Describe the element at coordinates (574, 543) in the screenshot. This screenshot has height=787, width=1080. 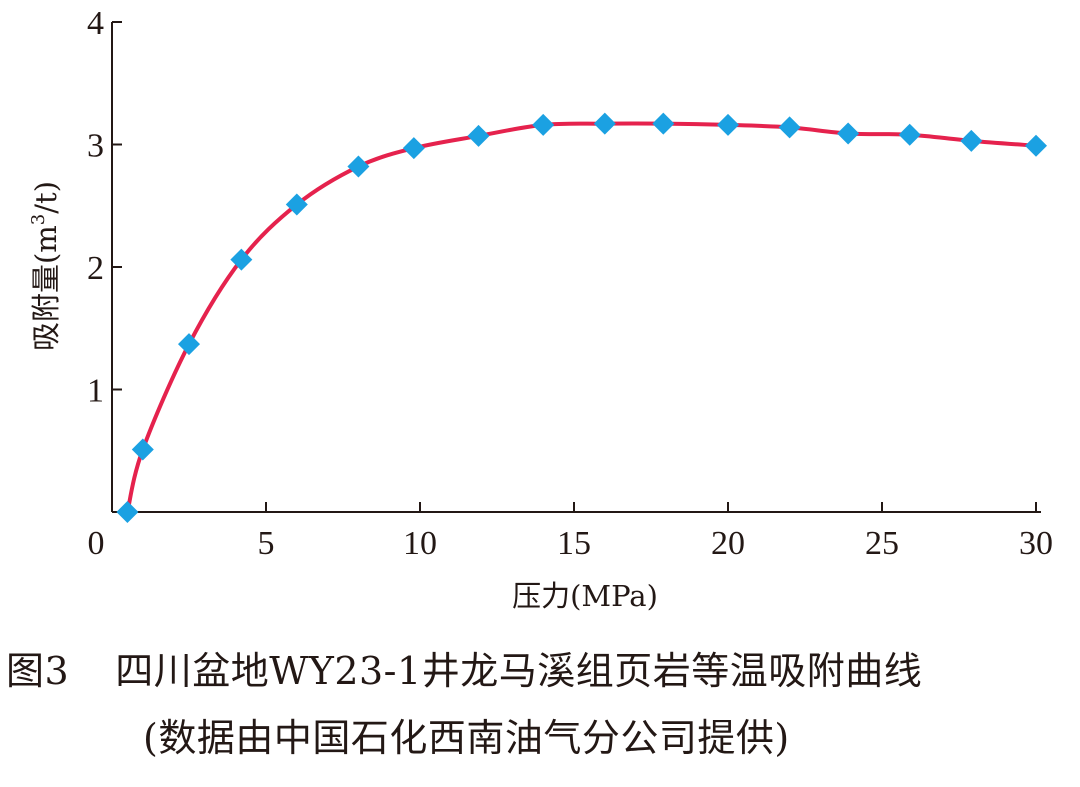
I see `x-tick-label: 15` at that location.